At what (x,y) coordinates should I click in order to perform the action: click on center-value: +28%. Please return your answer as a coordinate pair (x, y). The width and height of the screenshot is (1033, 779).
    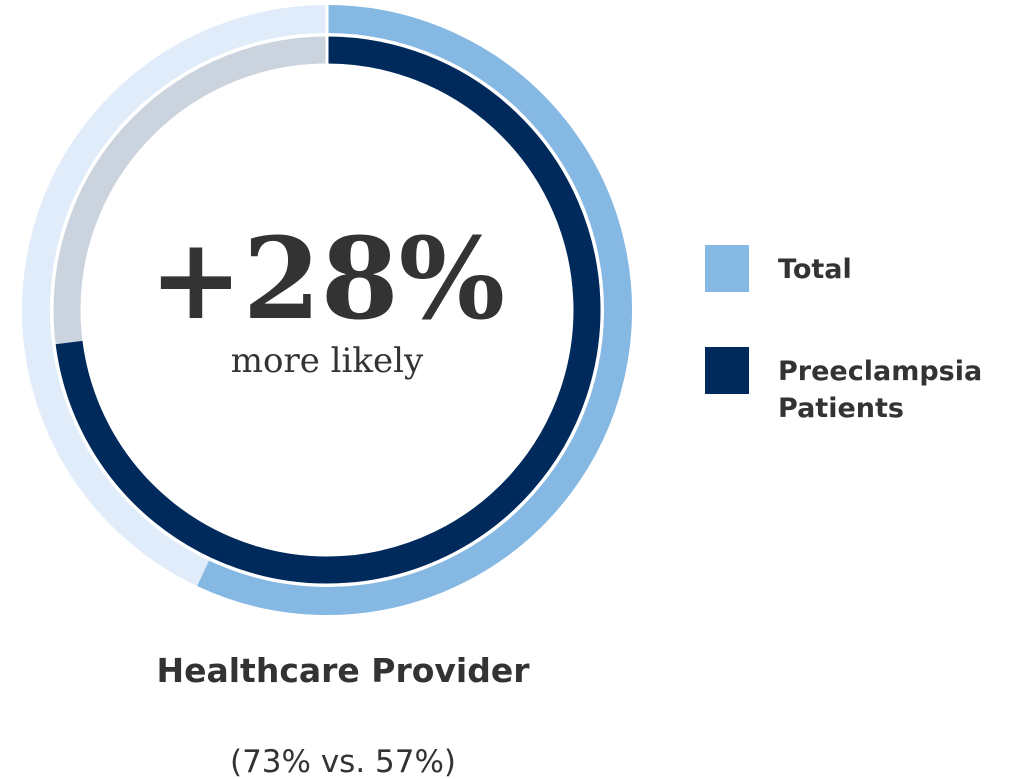
    Looking at the image, I should click on (327, 279).